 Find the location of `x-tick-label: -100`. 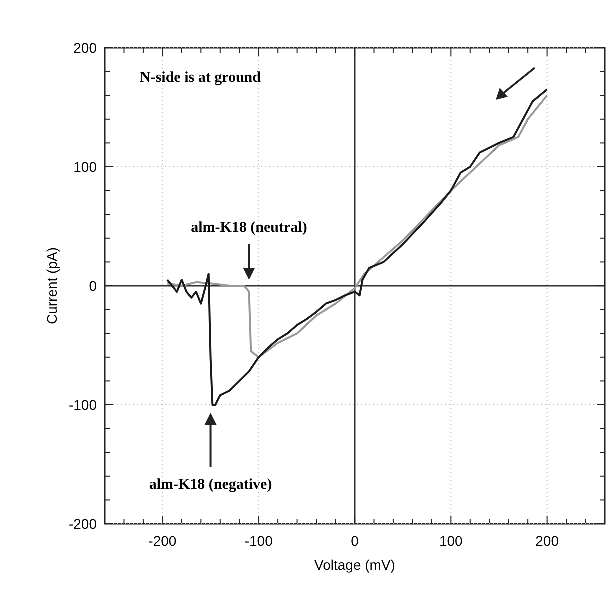

x-tick-label: -100 is located at coordinates (259, 541).